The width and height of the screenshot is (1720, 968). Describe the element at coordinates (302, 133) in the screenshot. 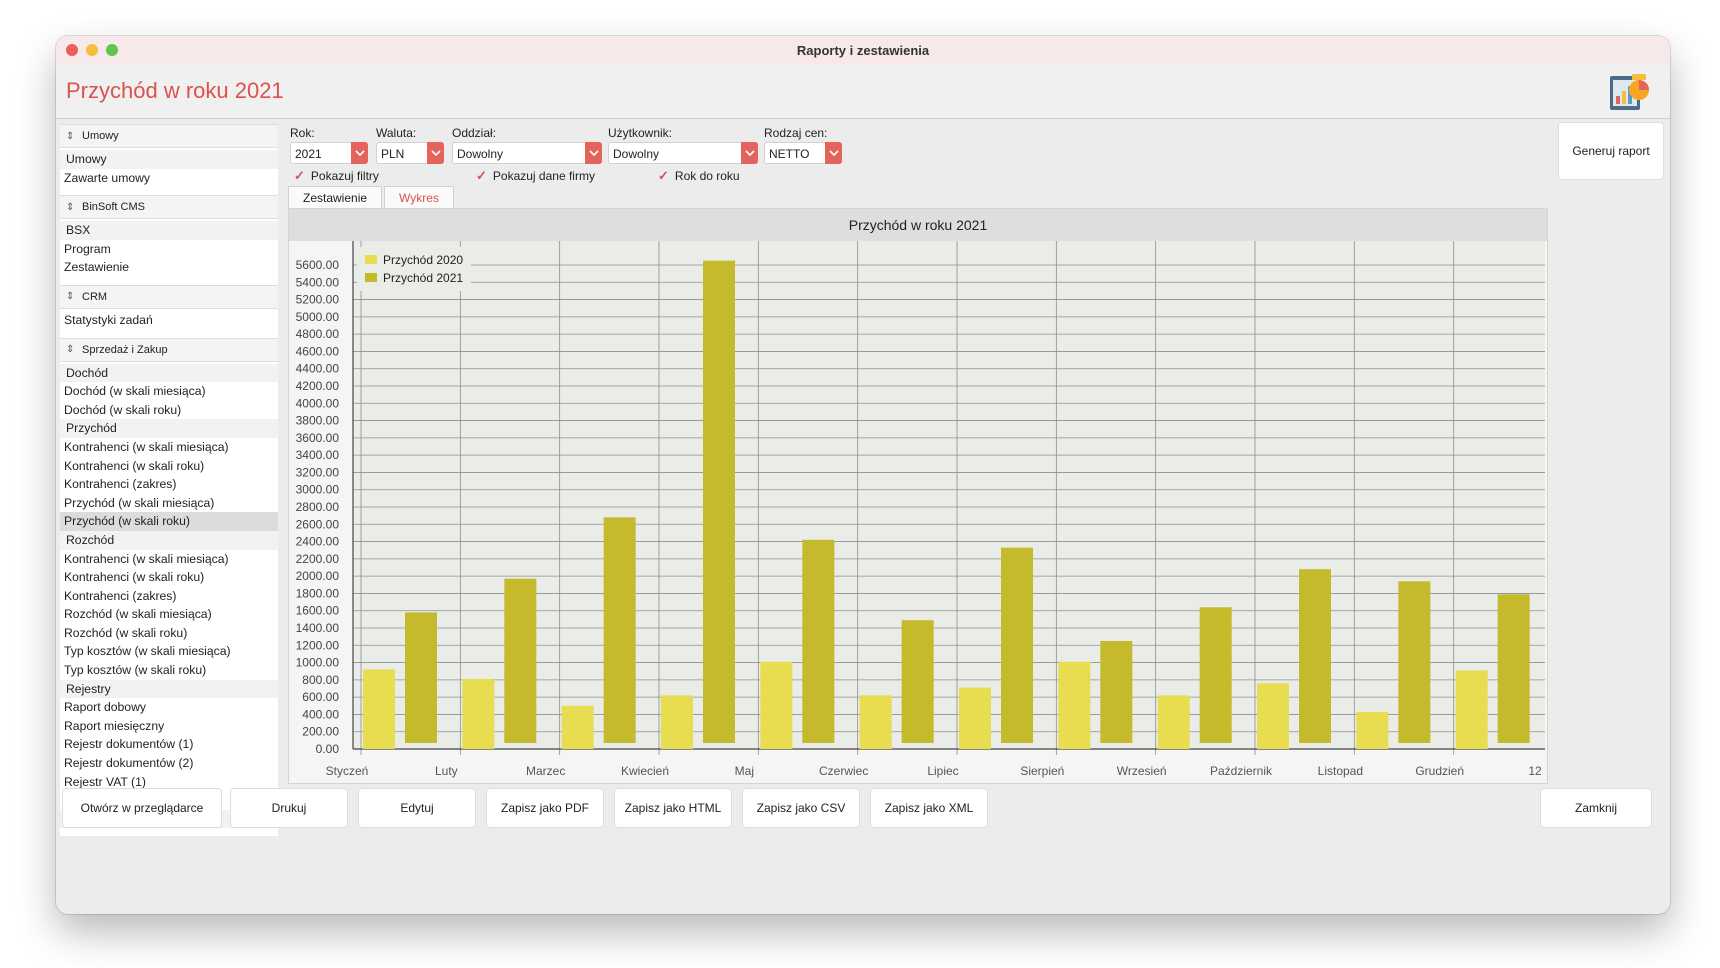

I see `year-label: Rok:` at that location.